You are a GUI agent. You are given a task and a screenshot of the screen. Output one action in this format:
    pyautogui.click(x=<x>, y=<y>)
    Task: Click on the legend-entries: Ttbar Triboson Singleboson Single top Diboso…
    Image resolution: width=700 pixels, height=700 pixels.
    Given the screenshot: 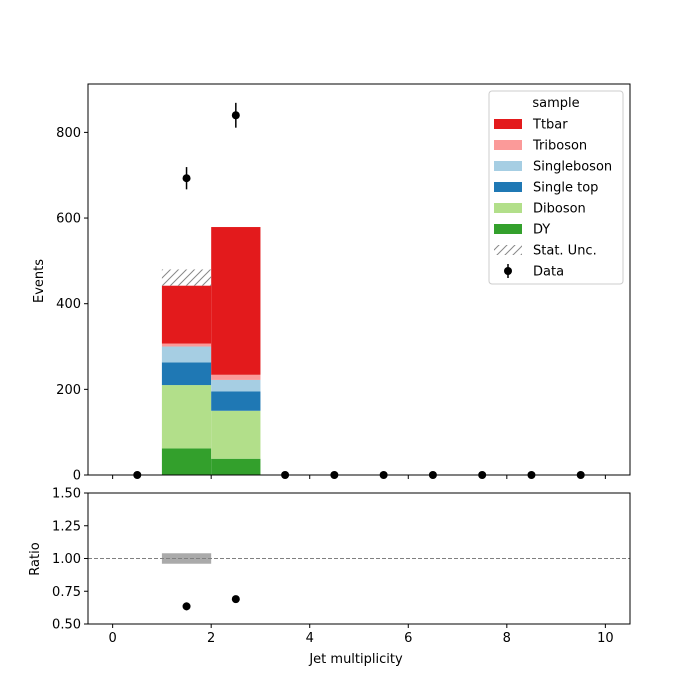 What is the action you would take?
    pyautogui.click(x=553, y=199)
    